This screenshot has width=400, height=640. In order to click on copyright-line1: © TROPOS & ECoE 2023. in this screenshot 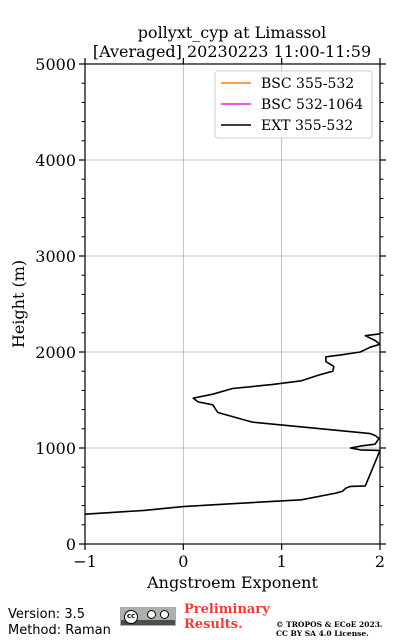, I will do `click(329, 624)`.